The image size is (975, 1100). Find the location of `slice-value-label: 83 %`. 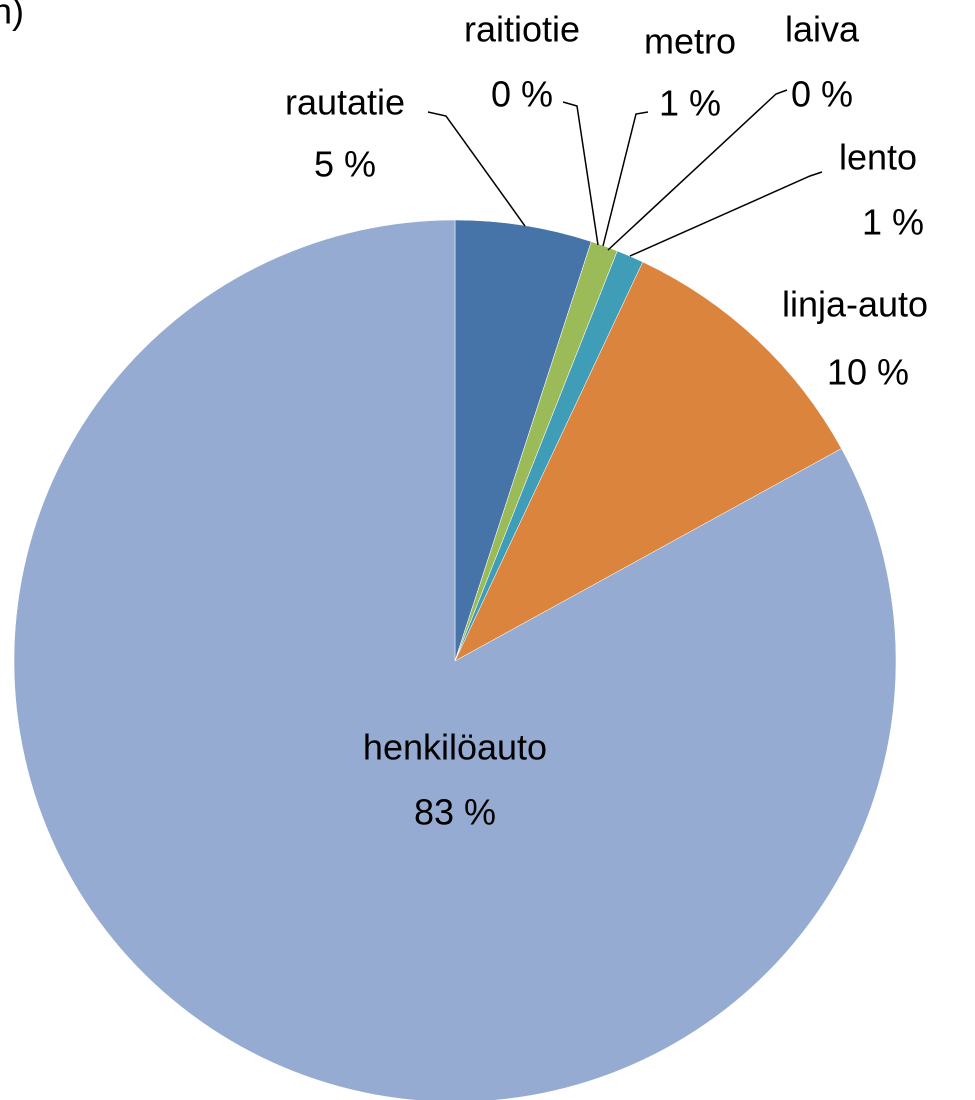

slice-value-label: 83 % is located at coordinates (455, 812).